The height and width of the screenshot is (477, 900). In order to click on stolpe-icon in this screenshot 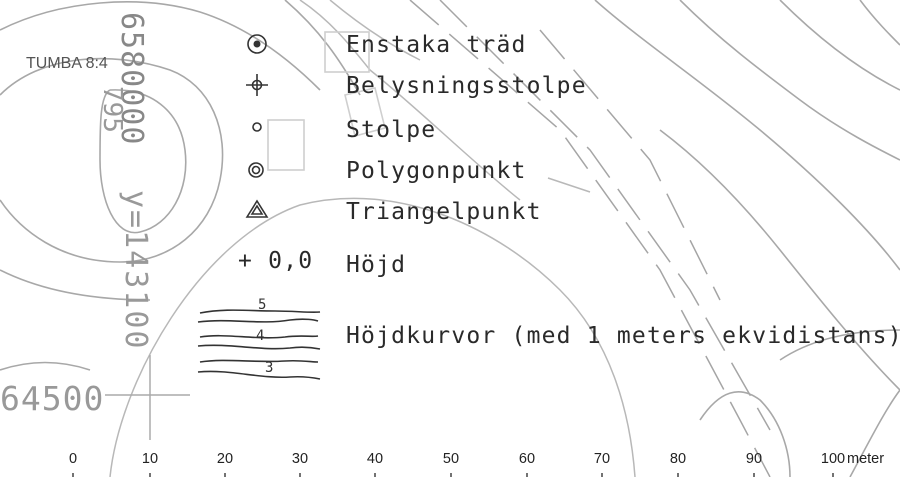, I will do `click(257, 127)`.